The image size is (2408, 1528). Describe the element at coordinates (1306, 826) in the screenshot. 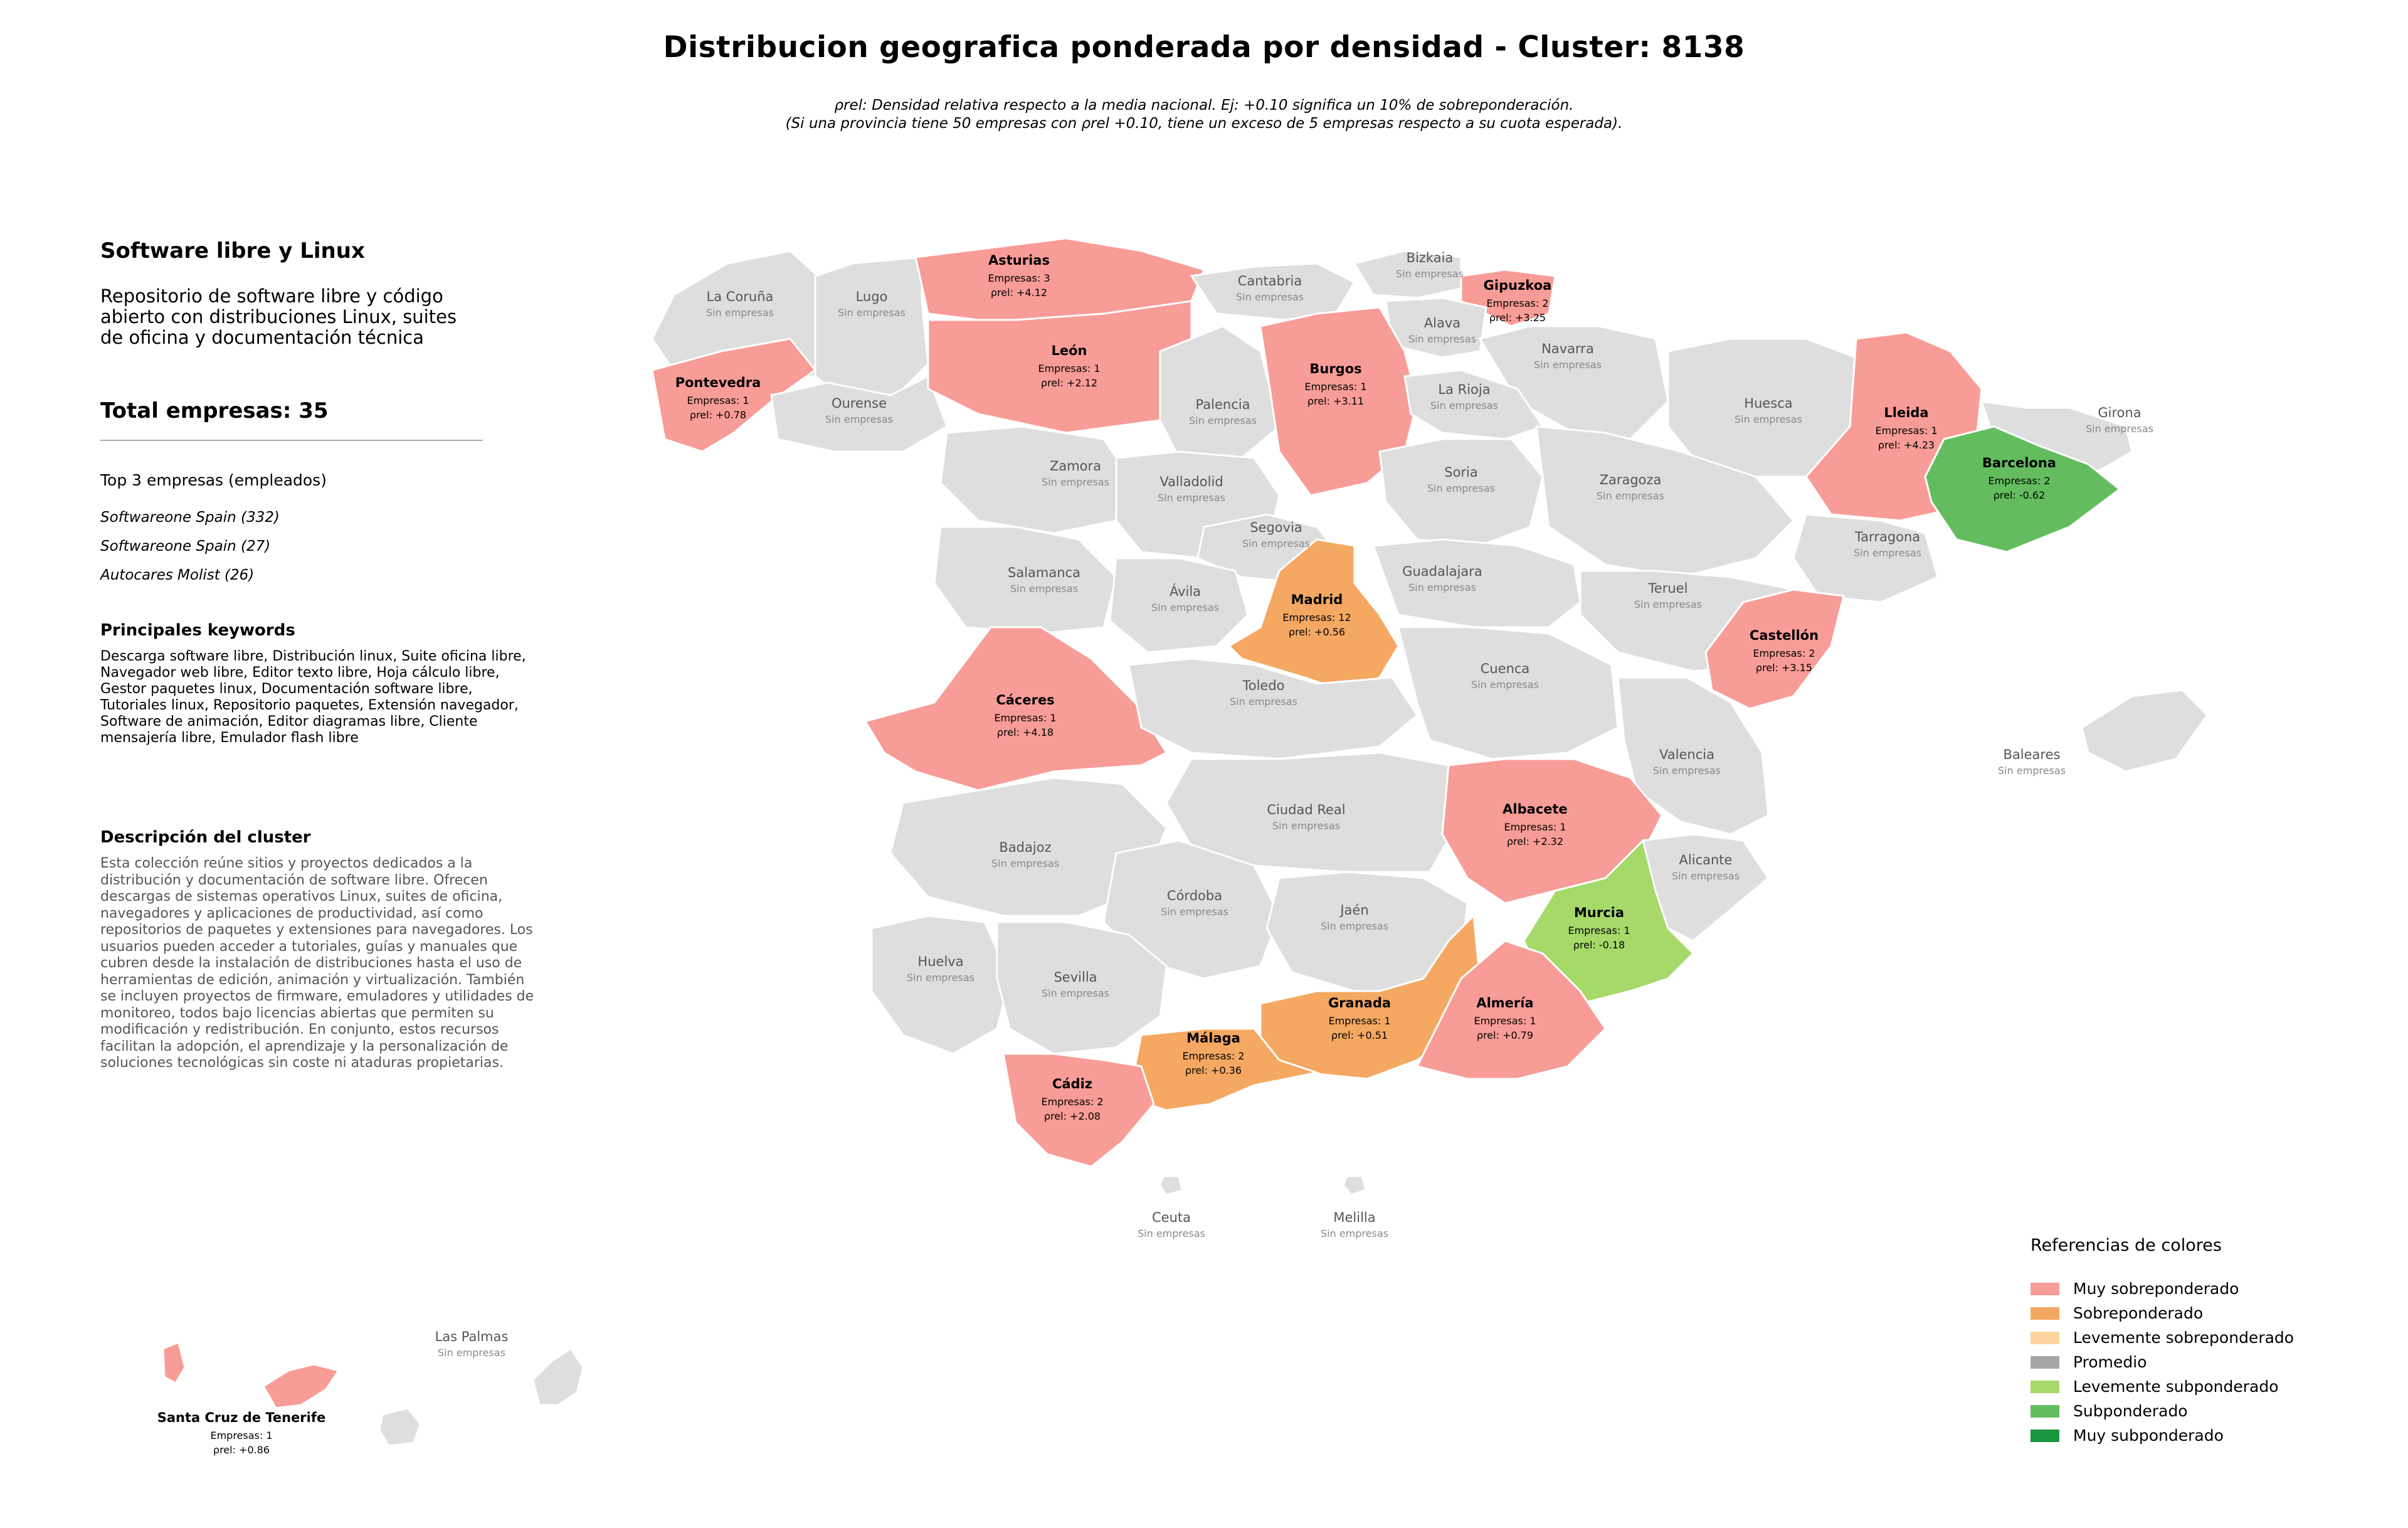

I see `province-none-ciudad-real: Sin empresas` at that location.